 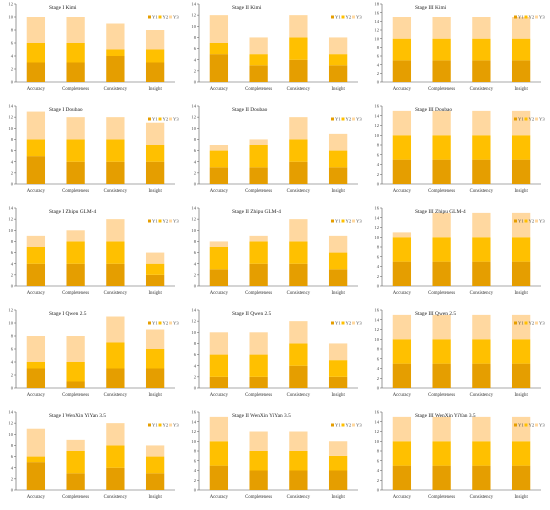 I want to click on chart-title: Stage I WenXin YiYan 3.5, so click(x=77, y=416).